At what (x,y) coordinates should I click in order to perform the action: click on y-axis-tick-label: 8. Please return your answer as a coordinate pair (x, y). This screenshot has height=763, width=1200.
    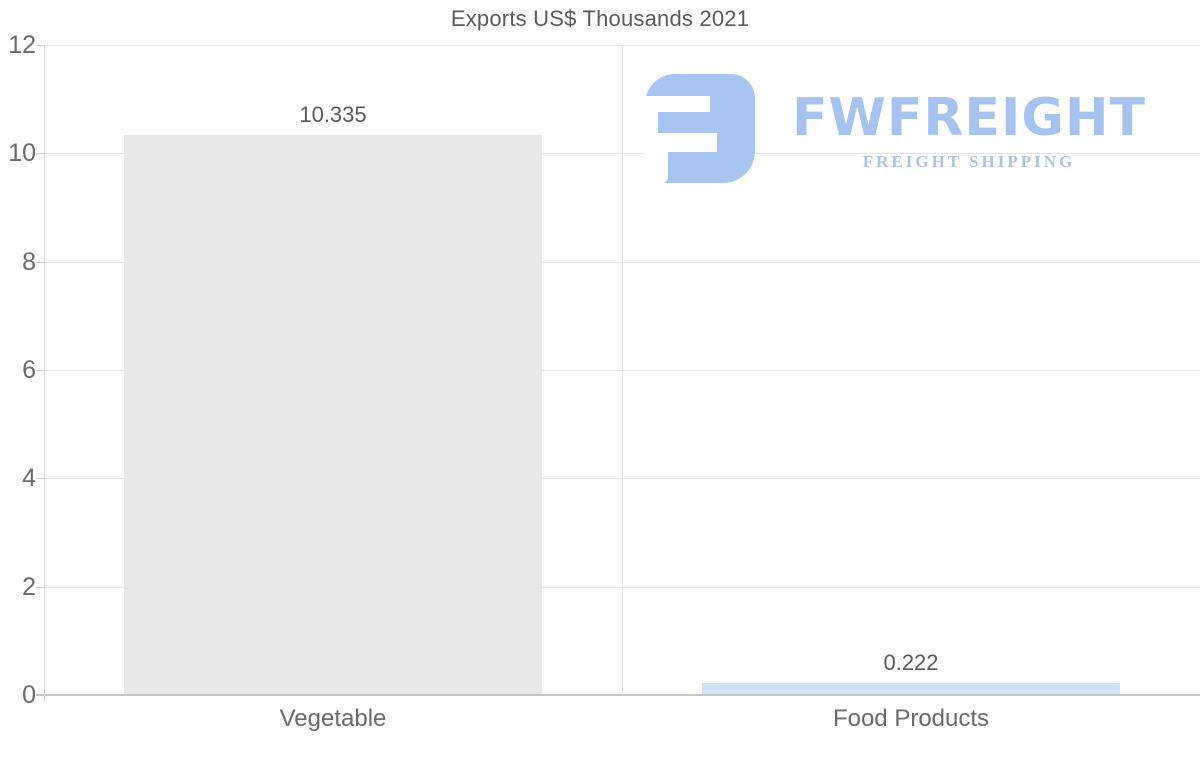
    Looking at the image, I should click on (29, 261).